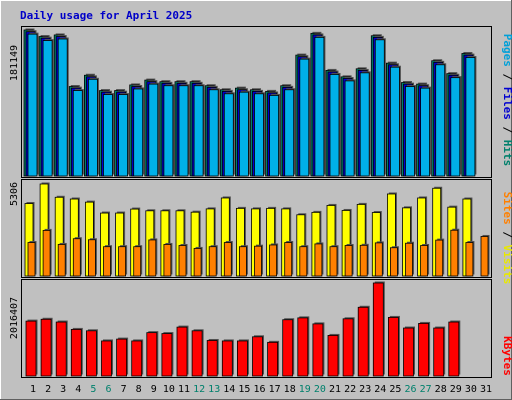 The width and height of the screenshot is (512, 400). What do you see at coordinates (139, 389) in the screenshot?
I see `day-label-8: 8` at bounding box center [139, 389].